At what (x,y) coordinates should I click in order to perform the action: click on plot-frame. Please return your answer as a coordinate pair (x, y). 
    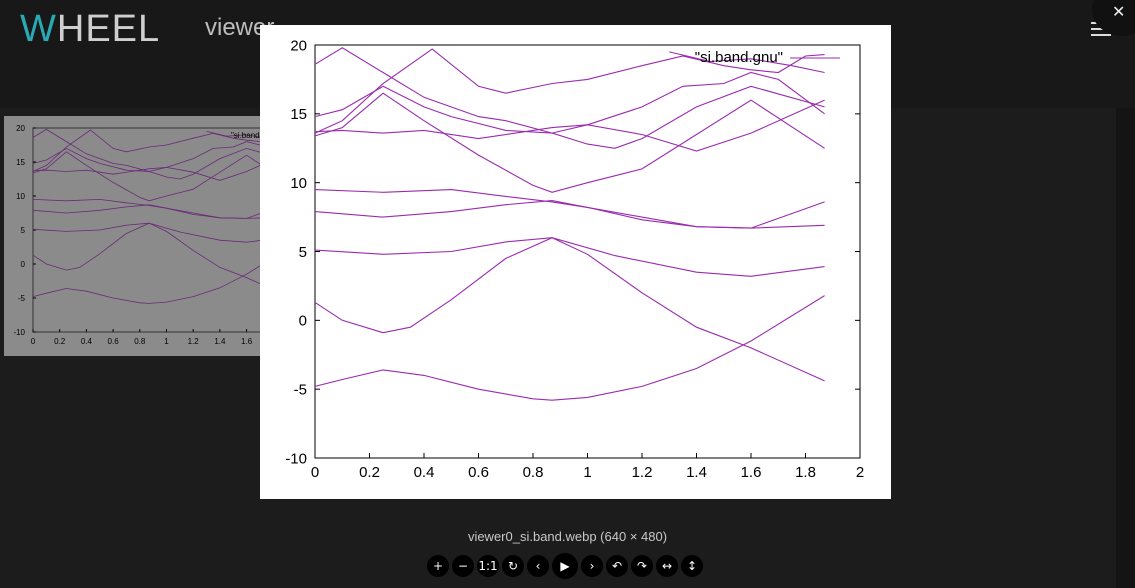
    Looking at the image, I should click on (146, 230).